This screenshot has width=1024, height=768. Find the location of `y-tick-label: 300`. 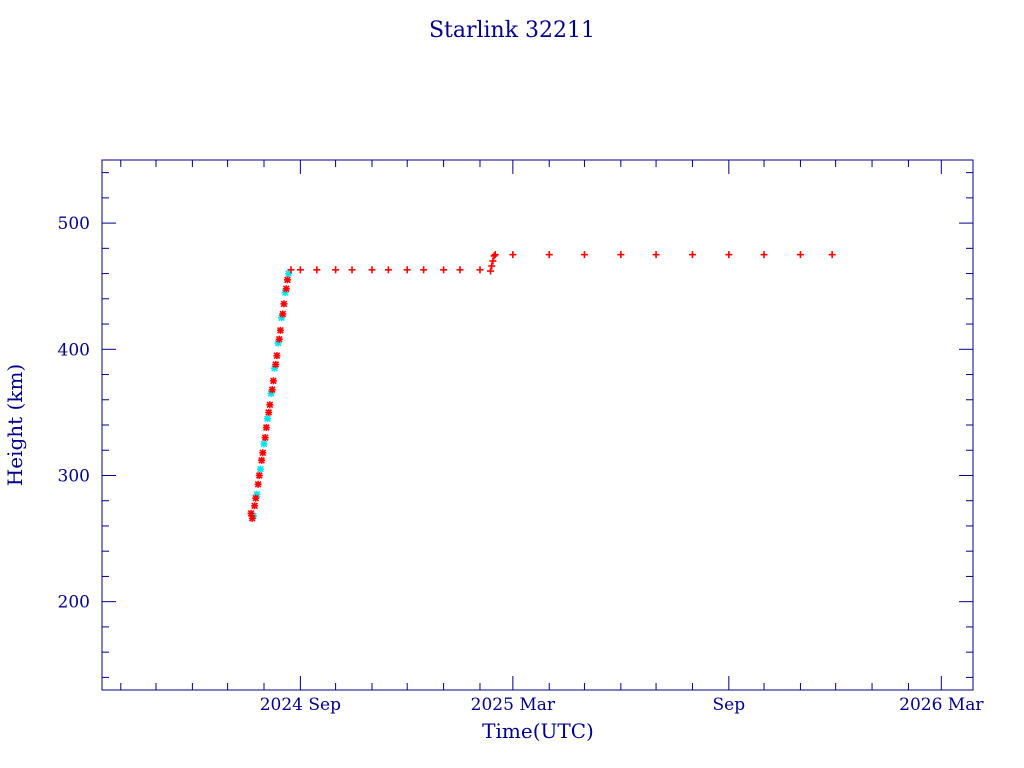

y-tick-label: 300 is located at coordinates (74, 476).